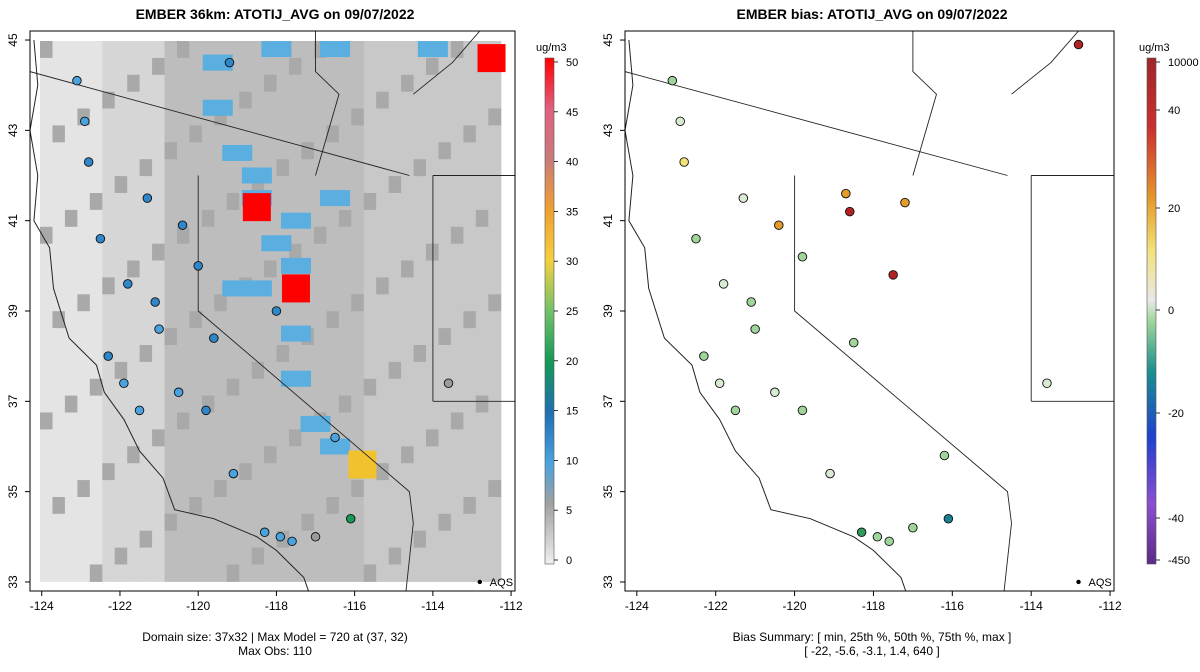 The width and height of the screenshot is (1200, 672). I want to click on model-cell-elevated, so click(237, 152).